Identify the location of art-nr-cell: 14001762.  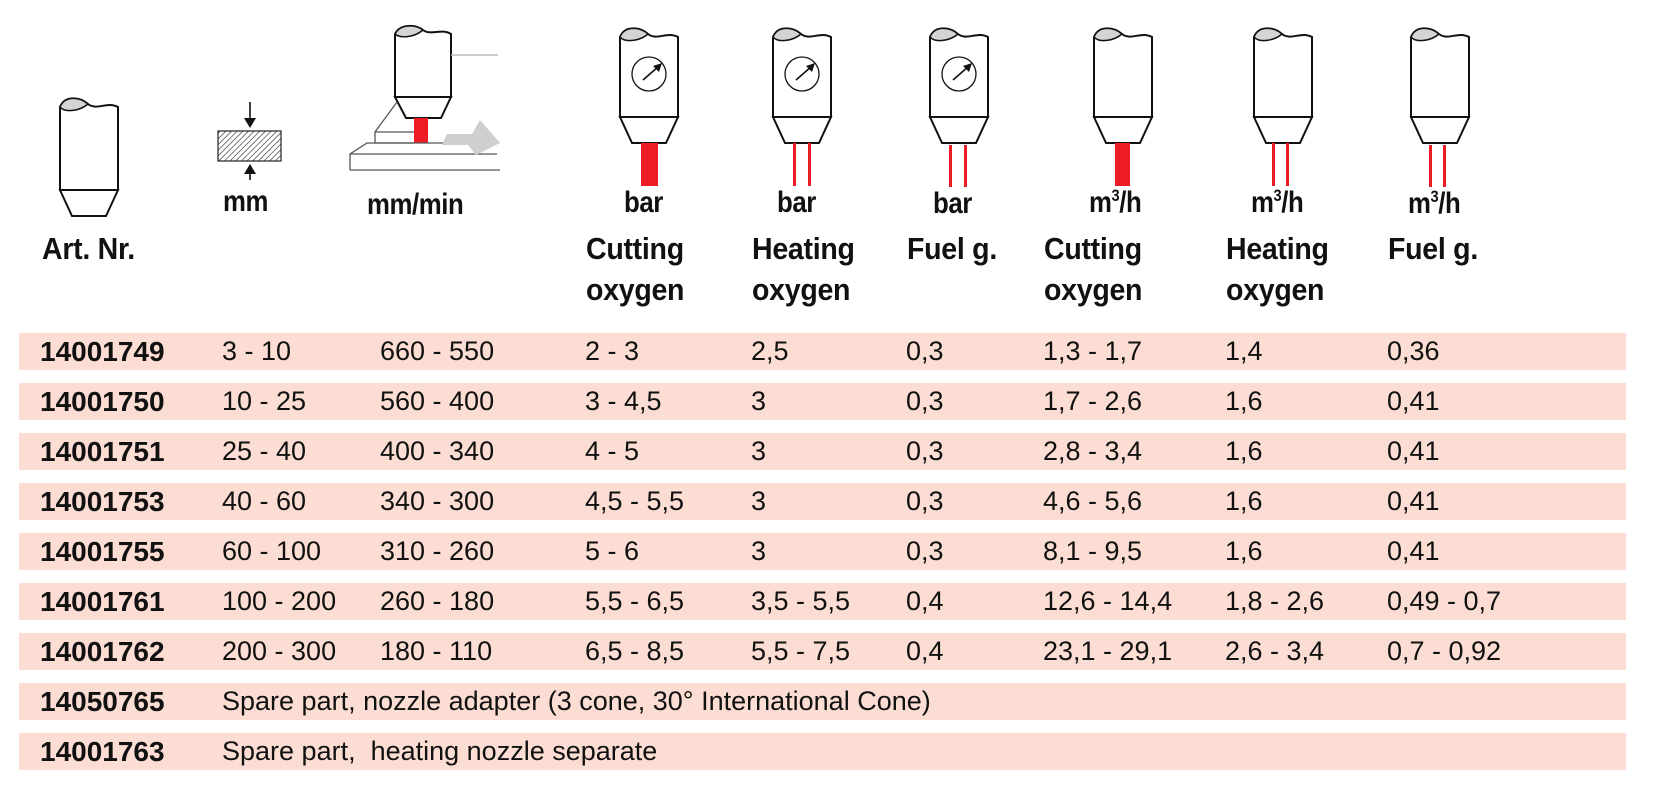
(102, 651).